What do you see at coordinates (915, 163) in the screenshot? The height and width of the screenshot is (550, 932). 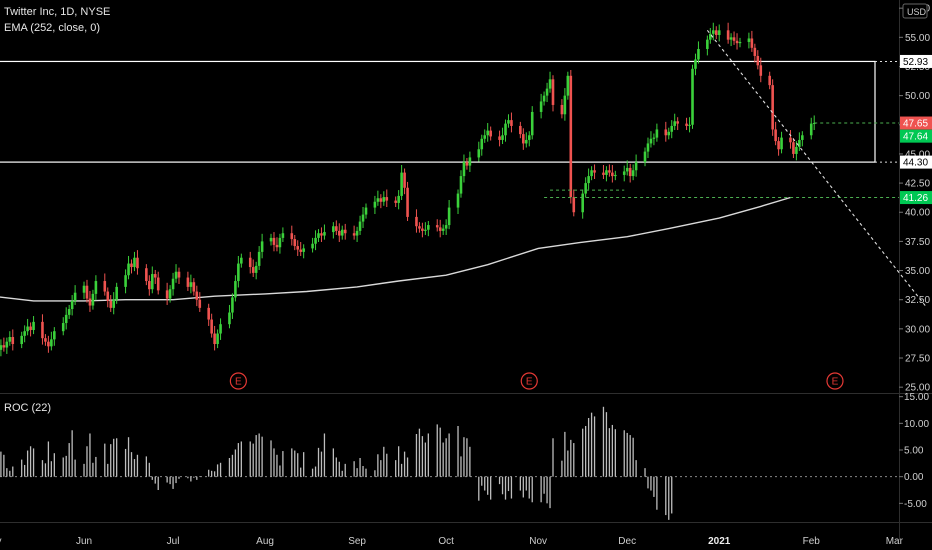 I see `box-bottom-tag-label: 44.30` at bounding box center [915, 163].